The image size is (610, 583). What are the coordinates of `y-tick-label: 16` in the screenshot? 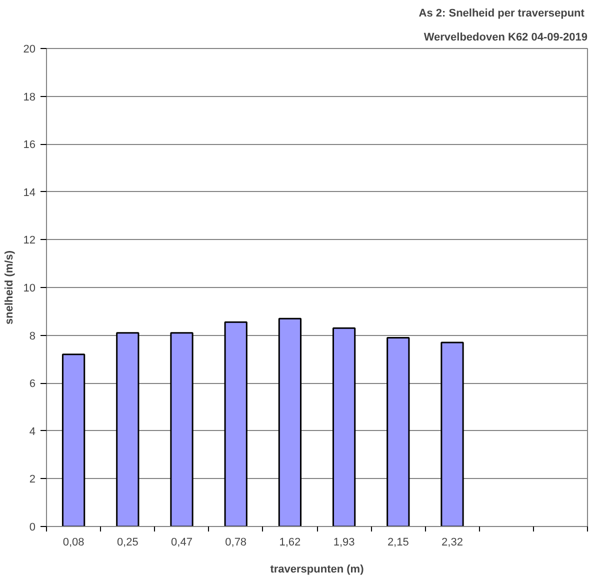 It's located at (29, 145).